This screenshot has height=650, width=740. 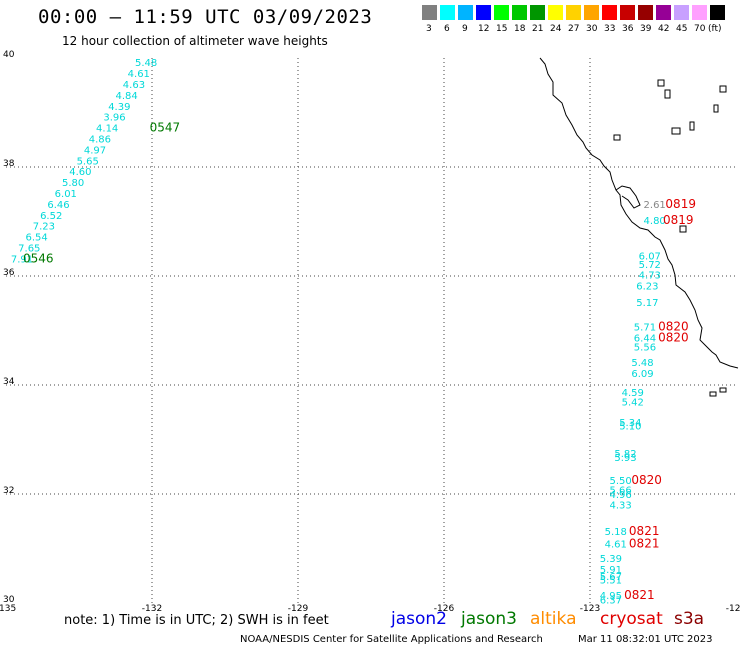 What do you see at coordinates (139, 74) in the screenshot?
I see `swh-value: 4.61` at bounding box center [139, 74].